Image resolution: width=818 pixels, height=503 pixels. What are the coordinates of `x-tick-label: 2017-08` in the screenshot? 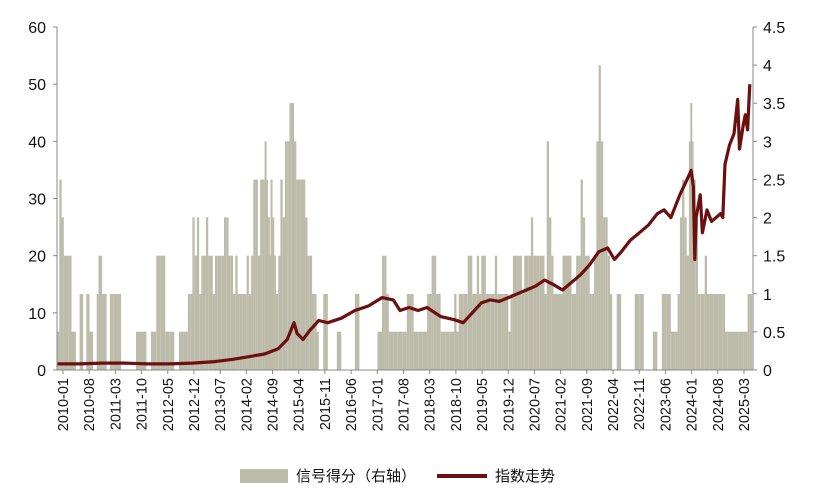 It's located at (405, 404).